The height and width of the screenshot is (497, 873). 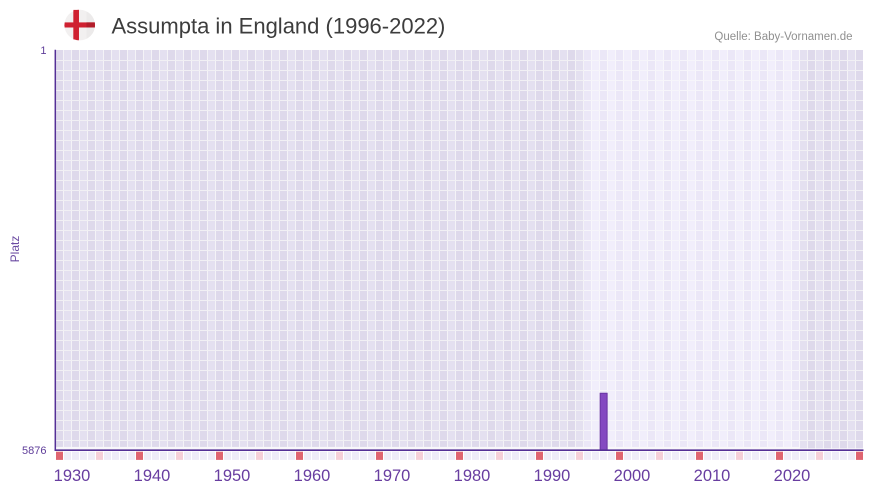 I want to click on svg-text: 5876, so click(x=34, y=451).